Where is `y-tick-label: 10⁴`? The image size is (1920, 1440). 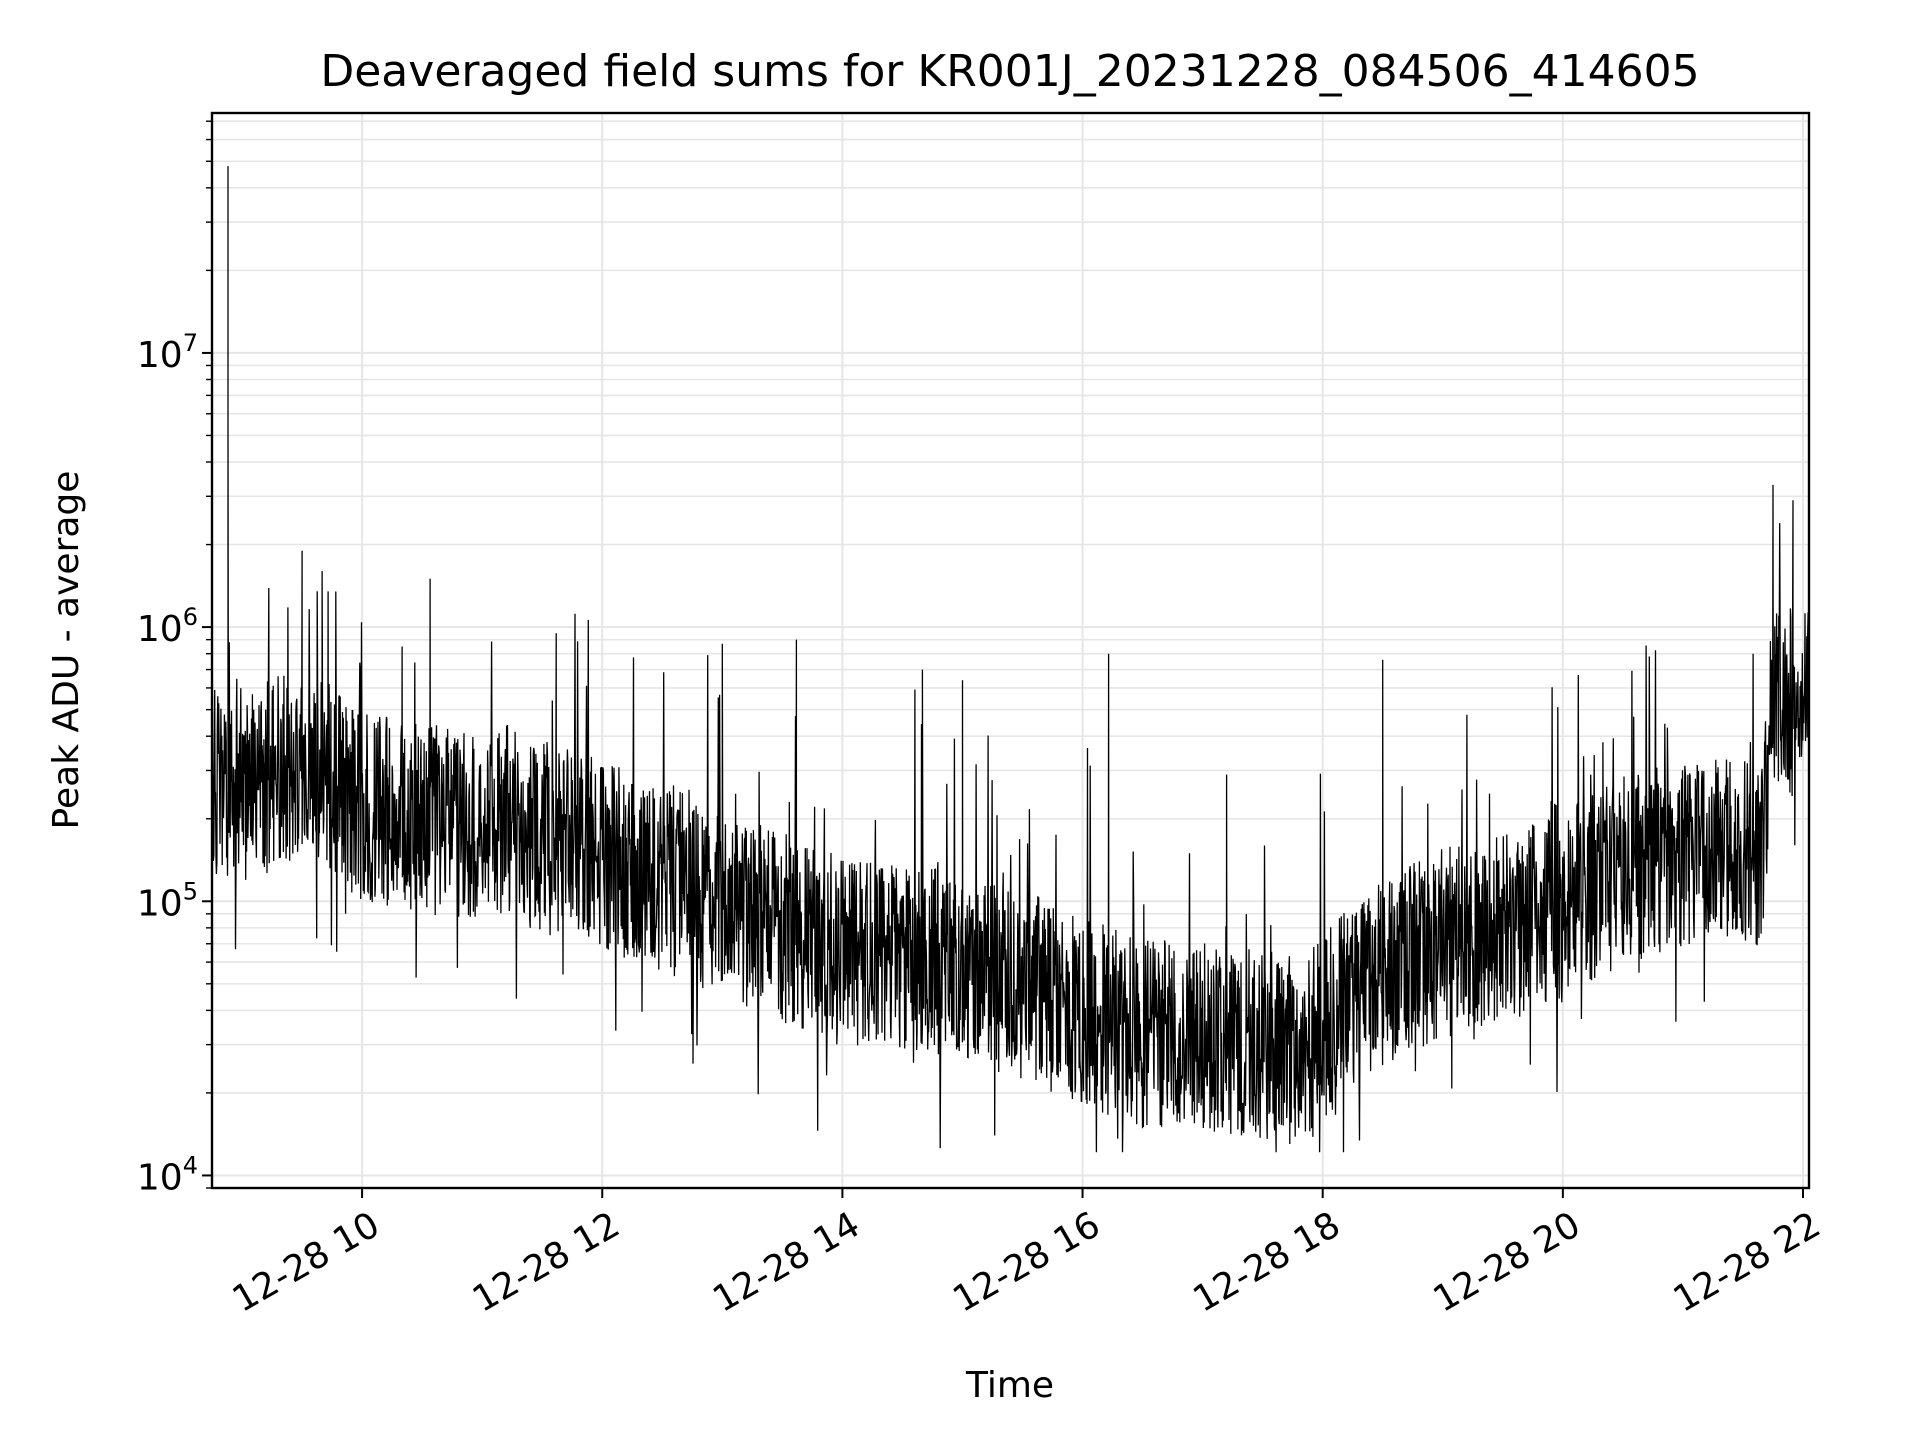 y-tick-label: 10⁴ is located at coordinates (167, 1174).